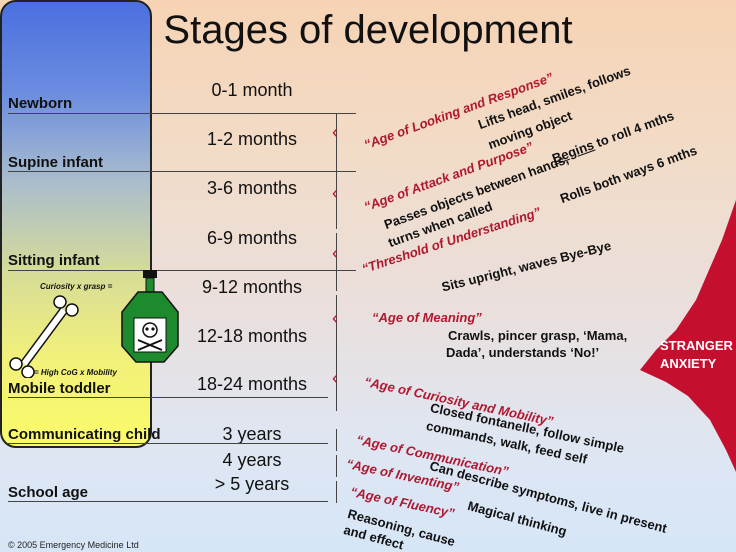 Image resolution: width=736 pixels, height=552 pixels. What do you see at coordinates (688, 363) in the screenshot?
I see `anxiety-label: ANXIETY` at bounding box center [688, 363].